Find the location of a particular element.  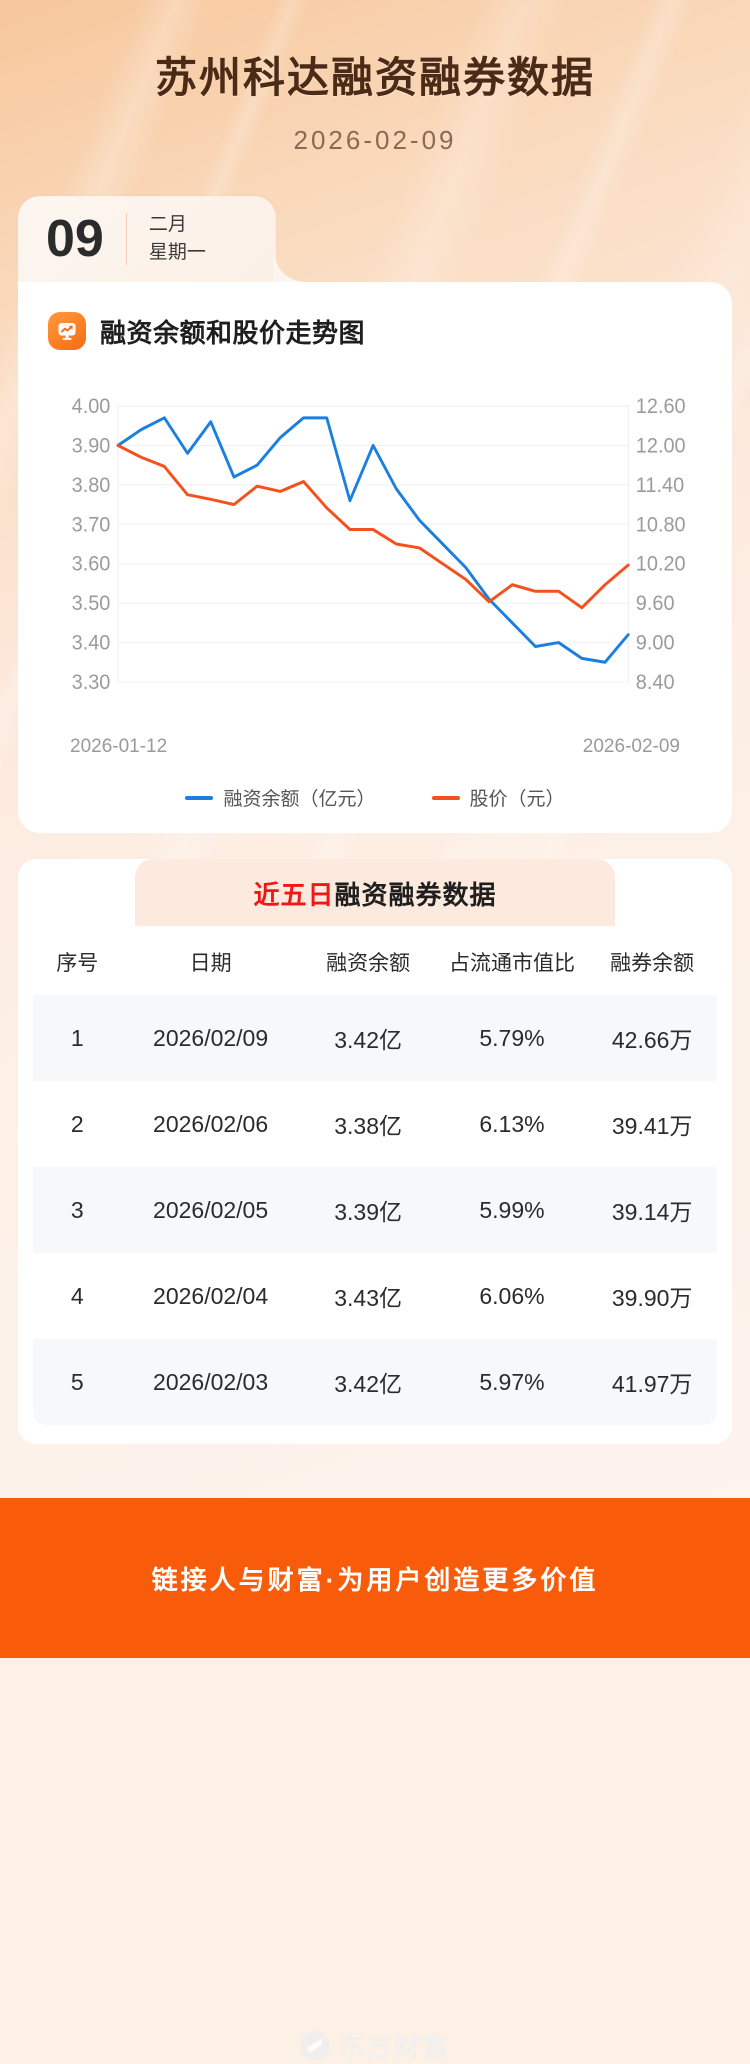

row-financing-balance: 3.43亿 is located at coordinates (368, 1296).